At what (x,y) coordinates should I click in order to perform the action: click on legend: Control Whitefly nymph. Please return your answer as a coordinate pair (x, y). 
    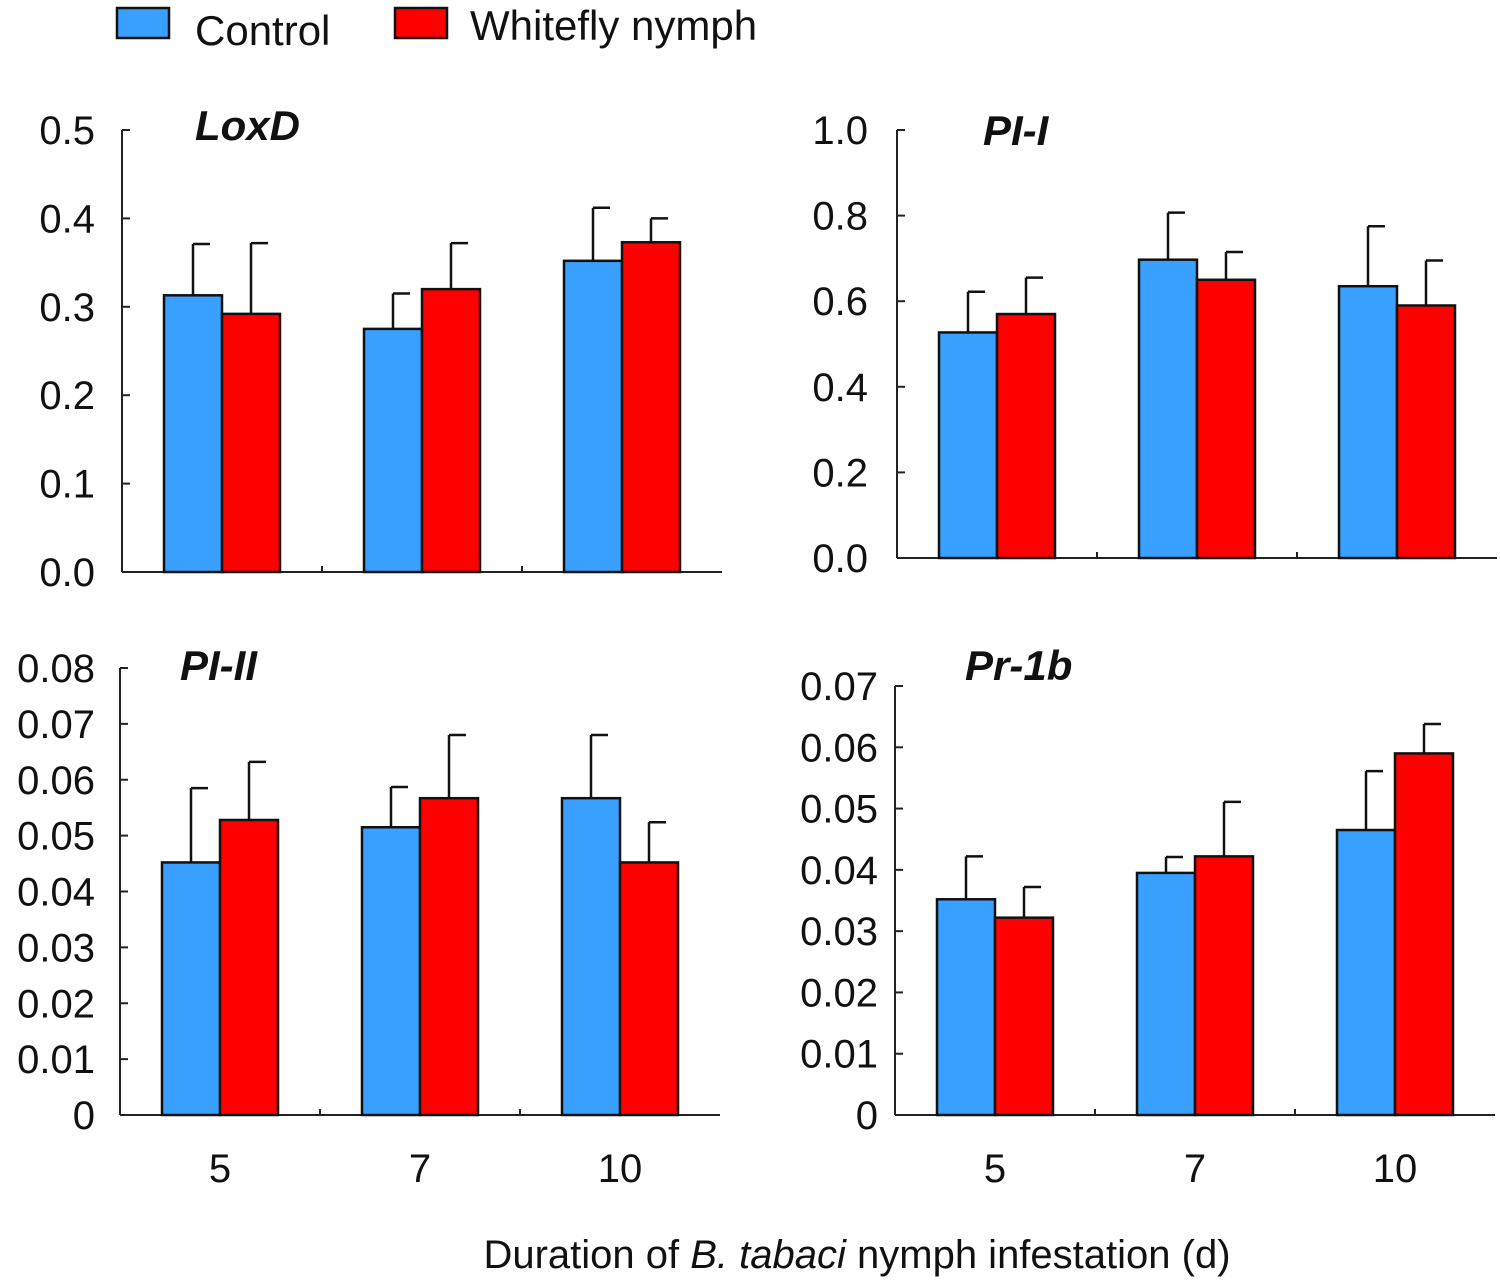
    Looking at the image, I should click on (436, 28).